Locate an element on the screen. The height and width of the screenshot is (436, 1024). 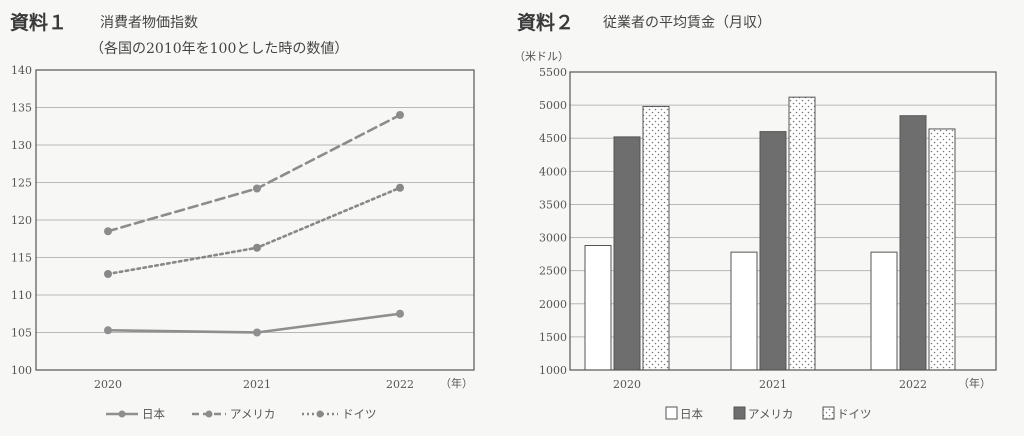
chart1-y-tick-label: 120 is located at coordinates (21, 220).